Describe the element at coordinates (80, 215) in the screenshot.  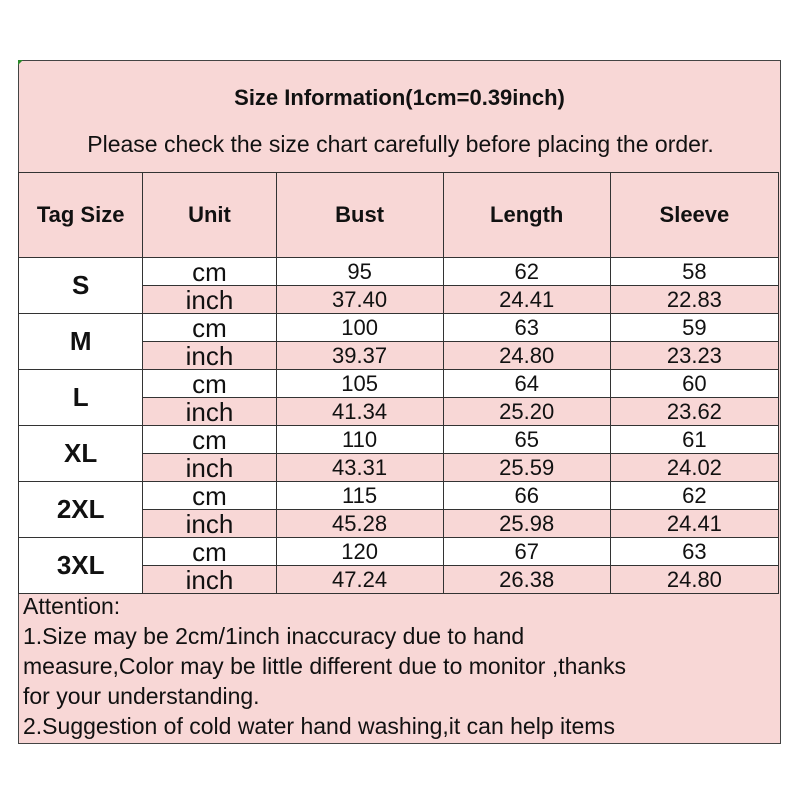
I see `header-cell: Tag Size` at that location.